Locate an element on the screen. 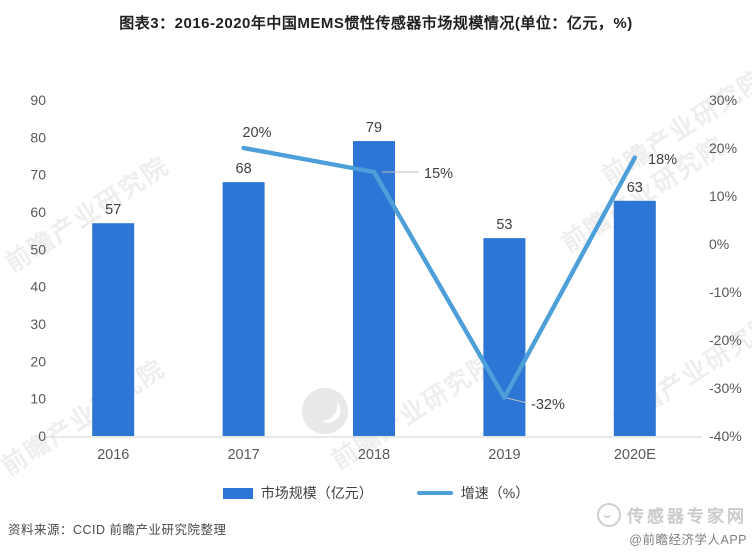 The height and width of the screenshot is (552, 752). bar-series-swatch is located at coordinates (237, 493).